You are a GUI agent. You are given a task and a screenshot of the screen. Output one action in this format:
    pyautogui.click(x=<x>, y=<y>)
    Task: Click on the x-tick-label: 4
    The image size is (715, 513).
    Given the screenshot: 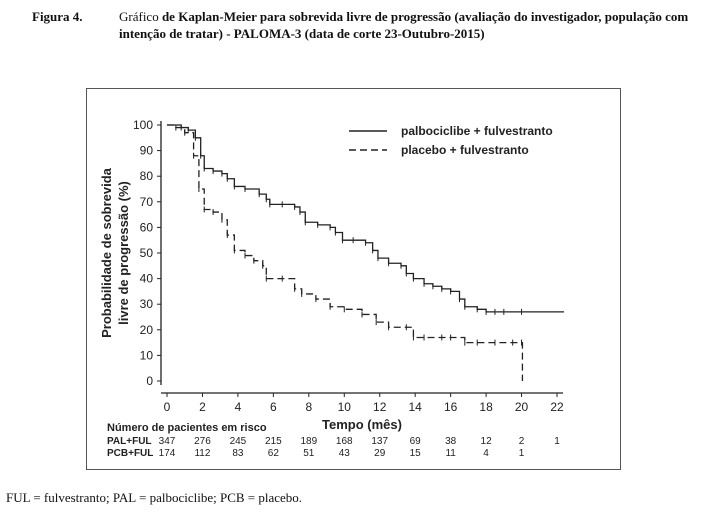 What is the action you would take?
    pyautogui.click(x=238, y=407)
    